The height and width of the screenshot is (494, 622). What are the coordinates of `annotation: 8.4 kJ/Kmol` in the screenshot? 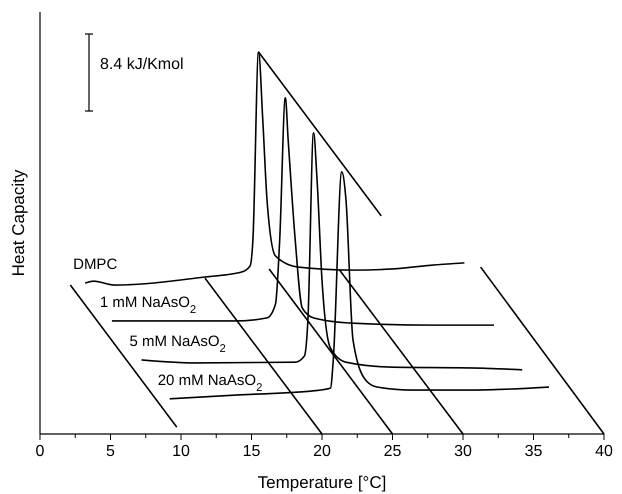 It's located at (142, 64).